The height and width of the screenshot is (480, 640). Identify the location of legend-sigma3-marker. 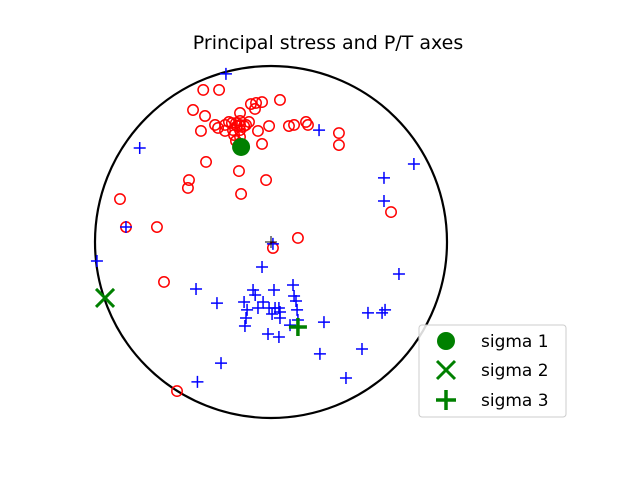
(446, 400).